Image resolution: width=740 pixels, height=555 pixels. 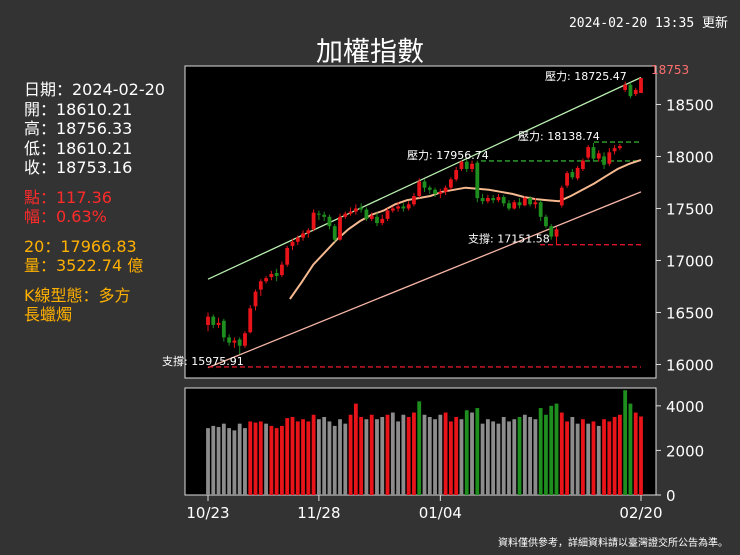 I want to click on price-tick-label: 16000, so click(x=690, y=365).